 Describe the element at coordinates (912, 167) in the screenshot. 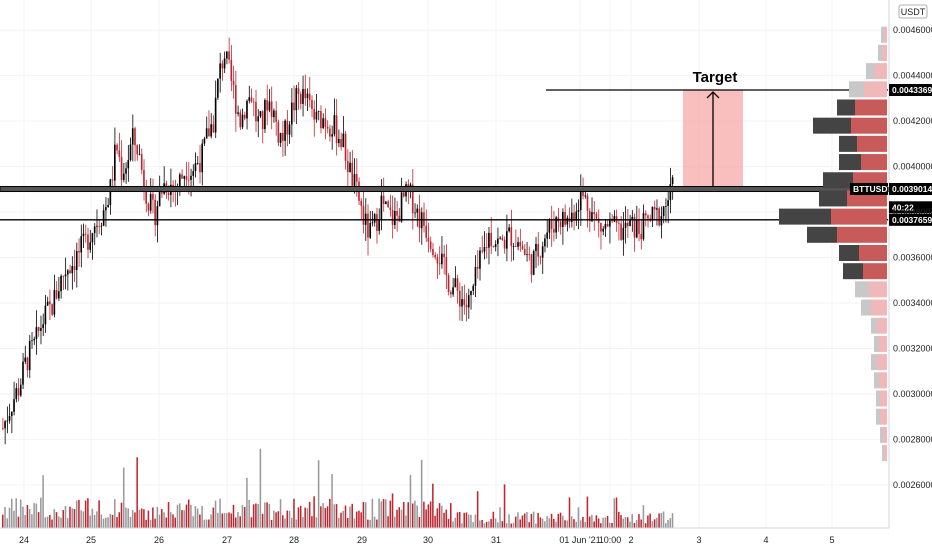

I see `price-tick-label: 0.0040000` at that location.